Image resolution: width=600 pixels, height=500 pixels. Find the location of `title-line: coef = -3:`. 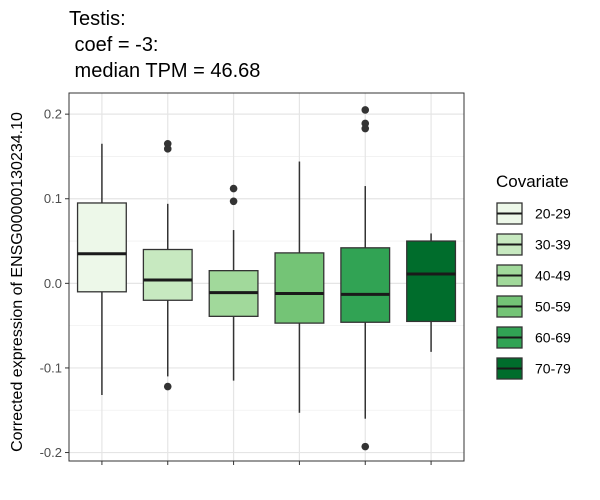

title-line: coef = -3: is located at coordinates (114, 45).